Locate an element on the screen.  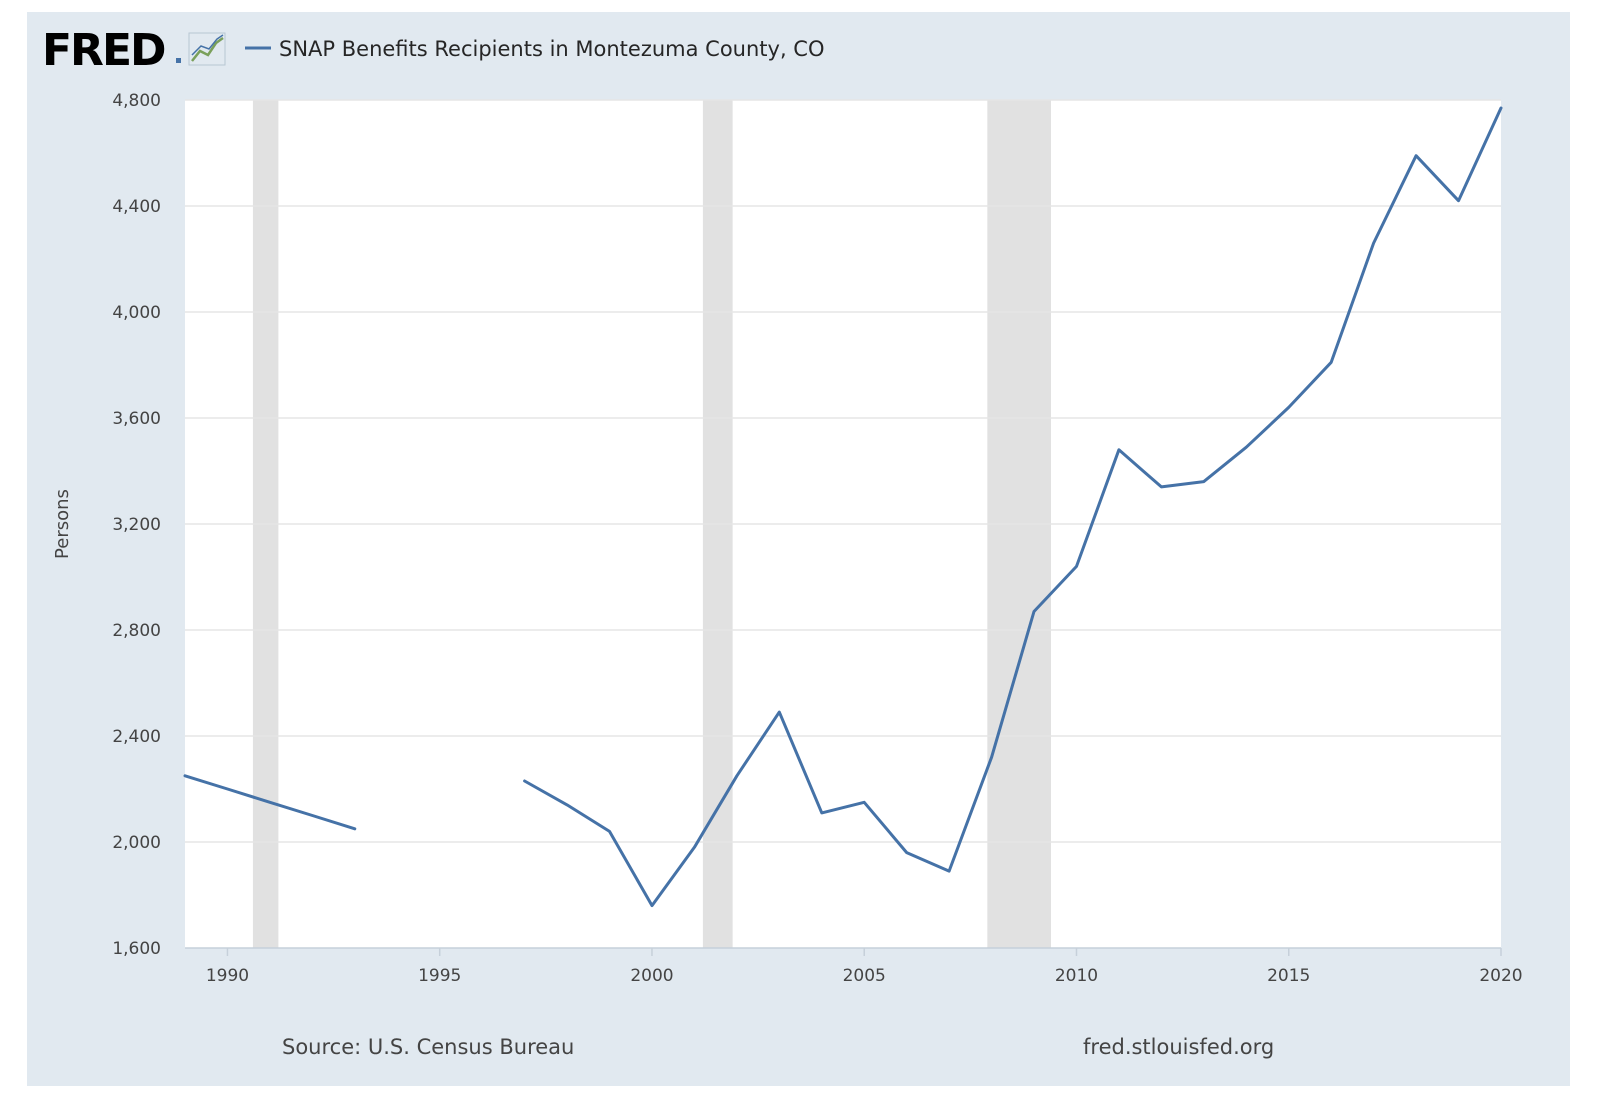
x-axis: 1990 1995 2000 2005 2010 2015 2020 is located at coordinates (864, 967).